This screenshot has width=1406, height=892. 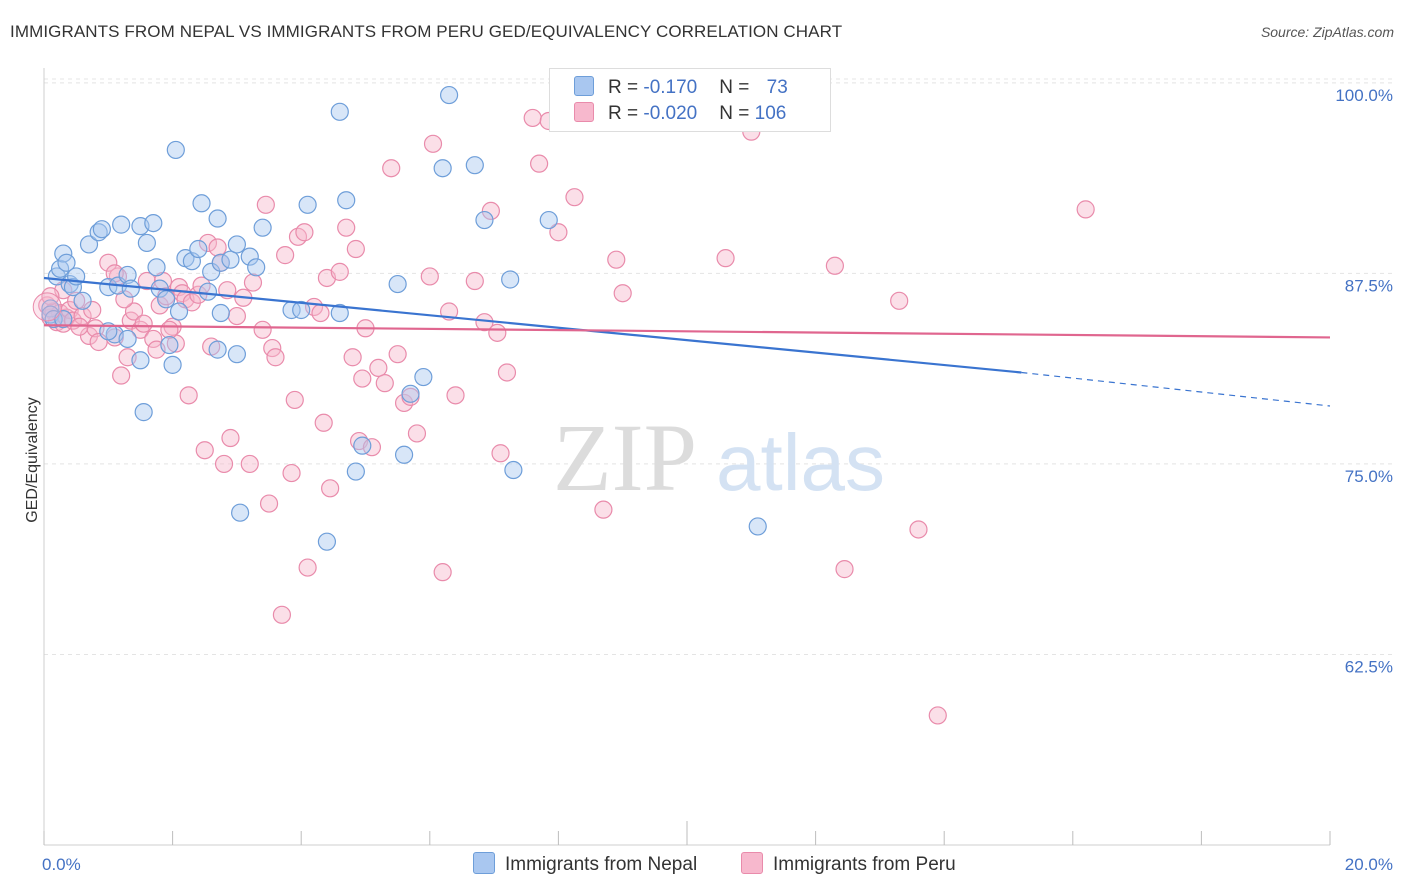 What do you see at coordinates (1369, 476) in the screenshot?
I see `y-tick-label: 75.0%` at bounding box center [1369, 476].